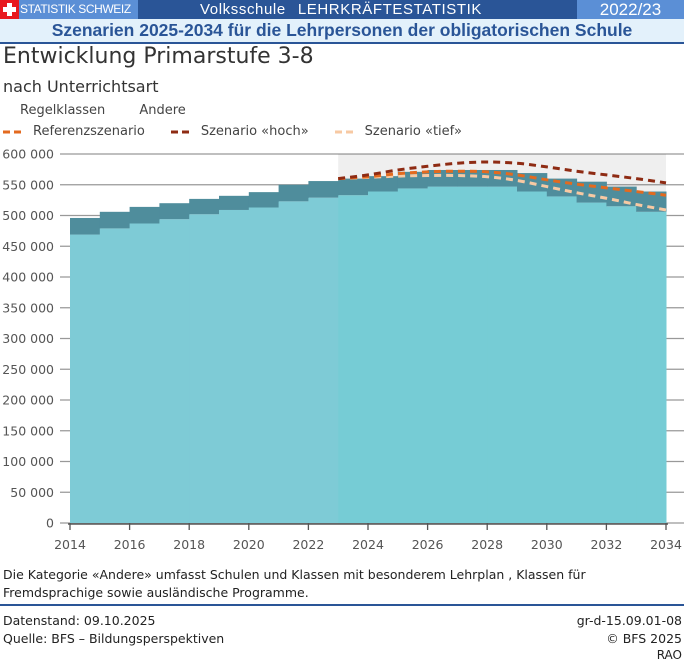 The image size is (684, 665). I want to click on legend-areas: Regelklassen Andere, so click(118, 110).